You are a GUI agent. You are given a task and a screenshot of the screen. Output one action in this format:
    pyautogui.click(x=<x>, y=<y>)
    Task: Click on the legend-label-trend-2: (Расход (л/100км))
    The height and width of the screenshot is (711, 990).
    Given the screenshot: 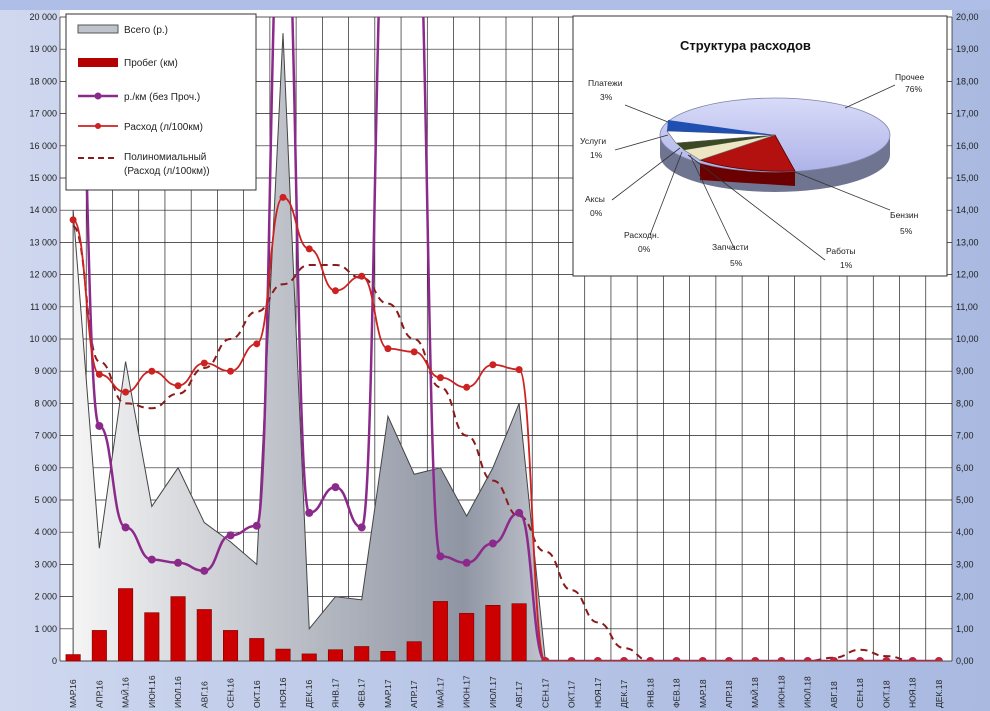 What is the action you would take?
    pyautogui.click(x=167, y=171)
    